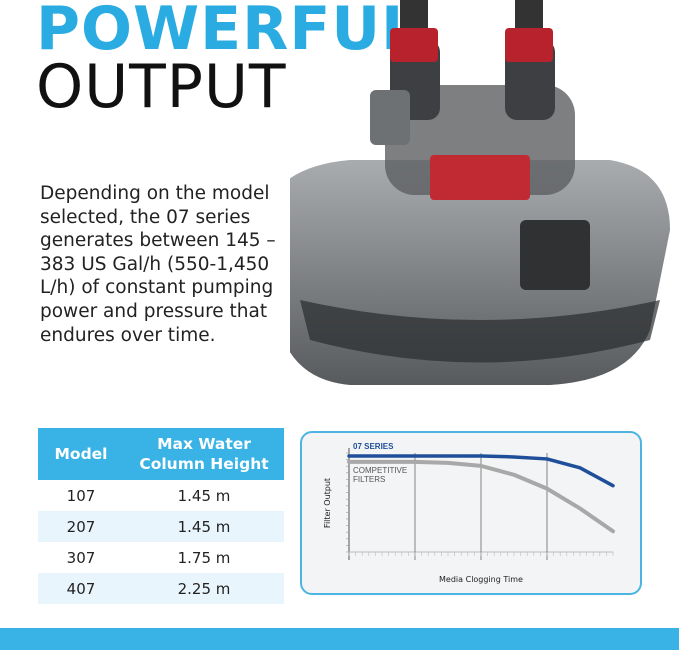  Describe the element at coordinates (228, 32) in the screenshot. I see `headline-powerful: POWERFUL` at that location.